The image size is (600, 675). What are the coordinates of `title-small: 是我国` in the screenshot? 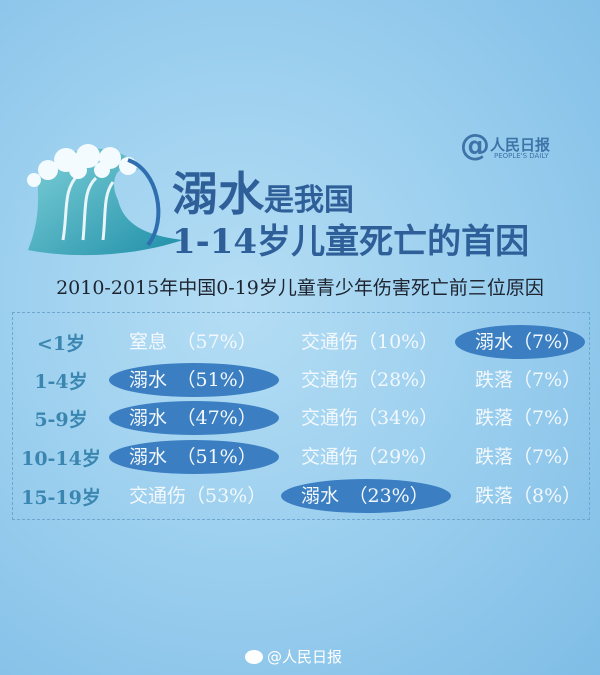 It's located at (309, 200).